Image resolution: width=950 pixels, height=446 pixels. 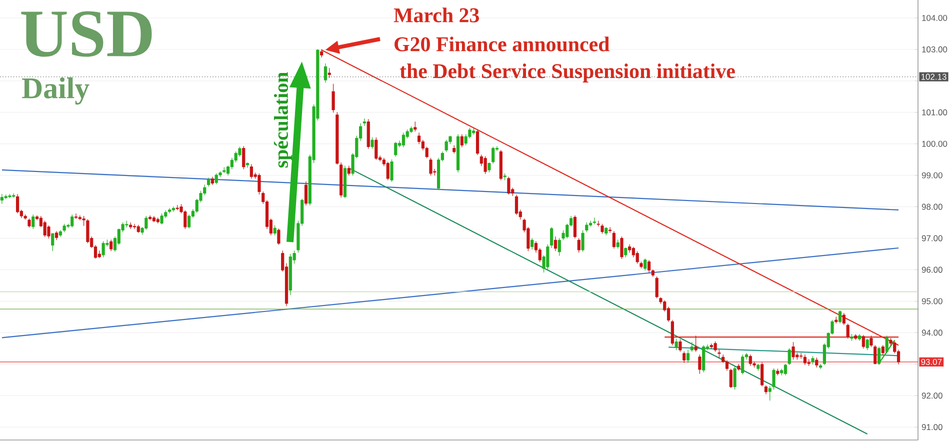 I want to click on y-tick-label: 94.00, so click(x=932, y=333).